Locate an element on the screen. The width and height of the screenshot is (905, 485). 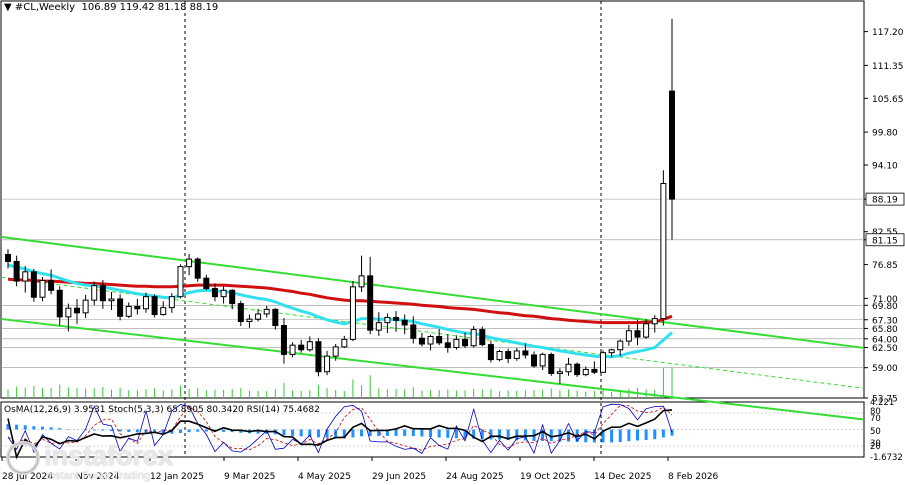
stoch-label: Stoch(5,3,3) 65.8905 80.3420 is located at coordinates (176, 410).